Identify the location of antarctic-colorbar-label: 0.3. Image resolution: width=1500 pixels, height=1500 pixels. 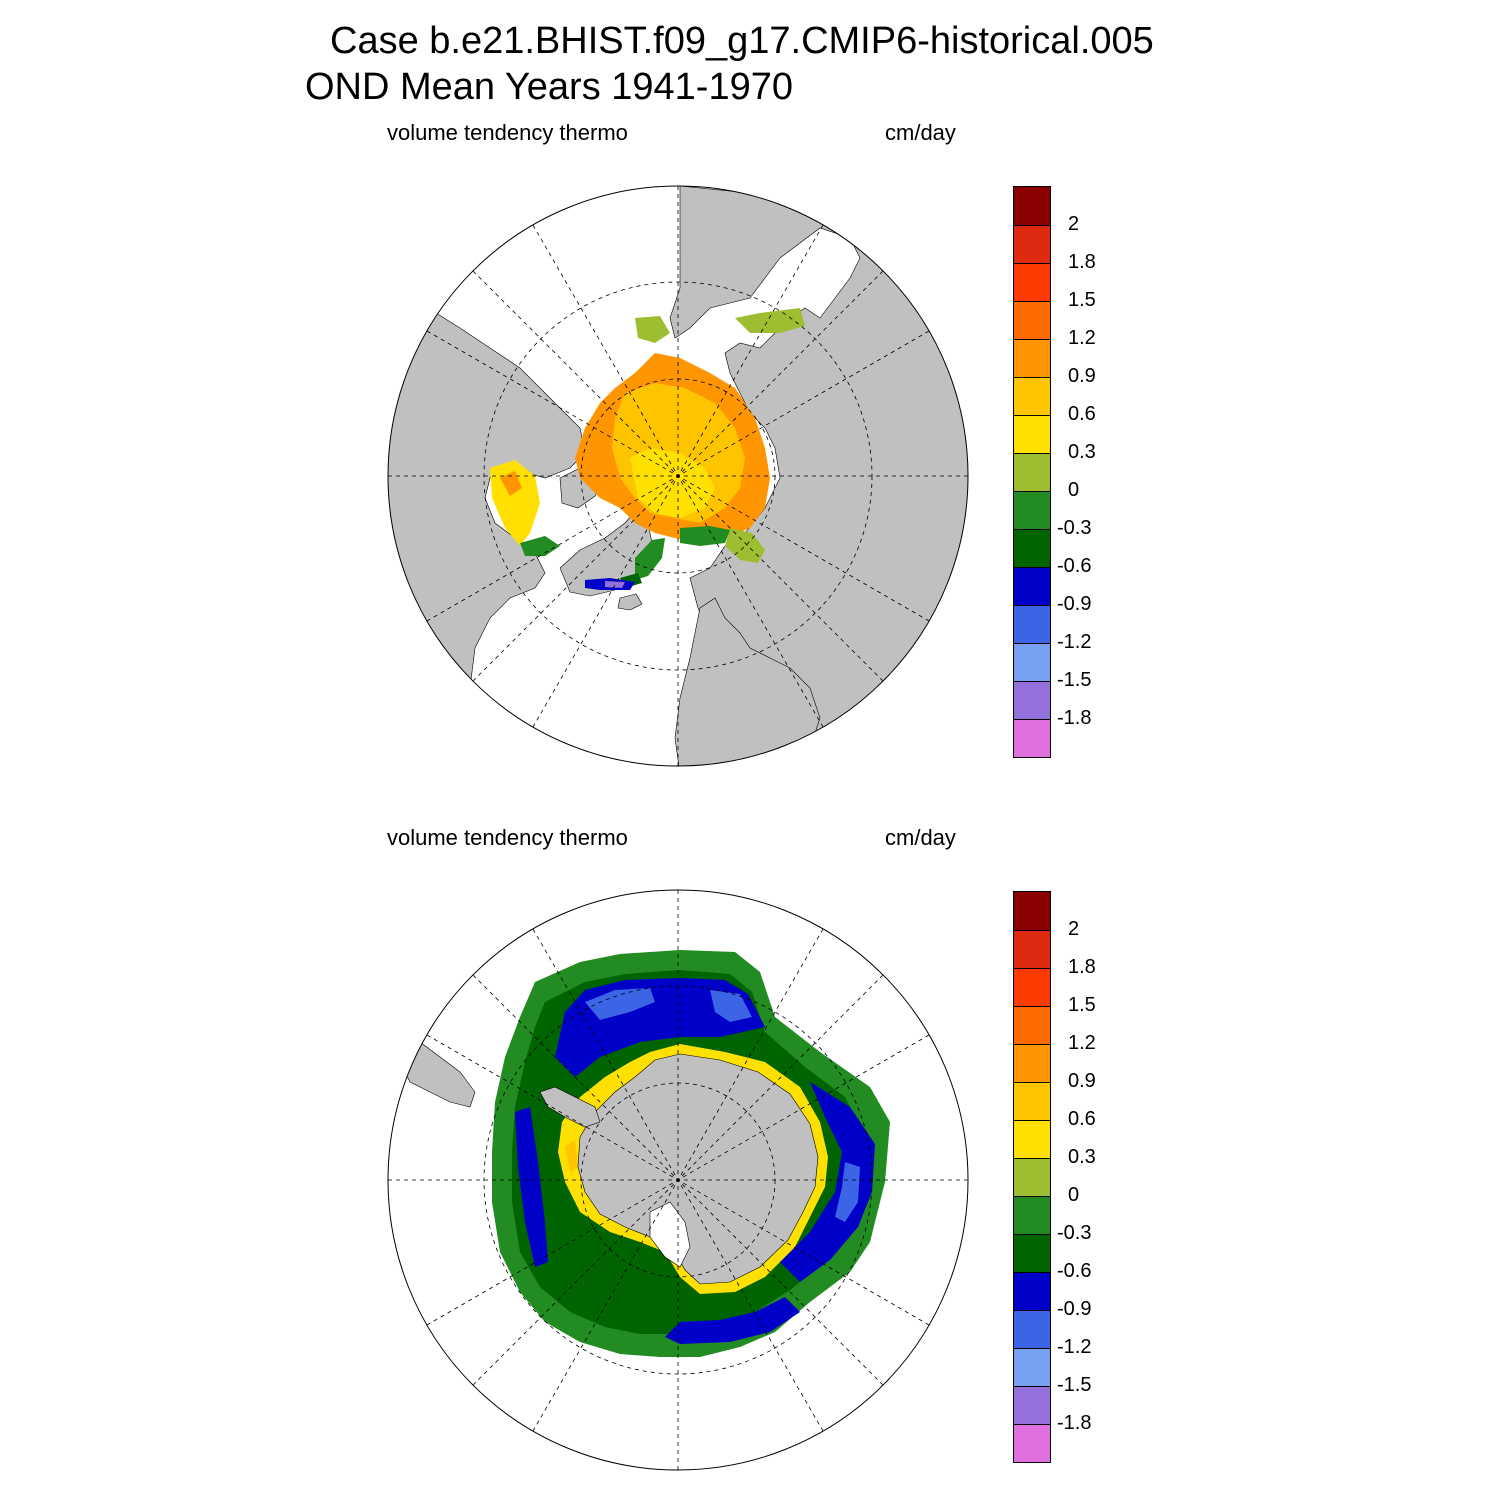
(1082, 1157).